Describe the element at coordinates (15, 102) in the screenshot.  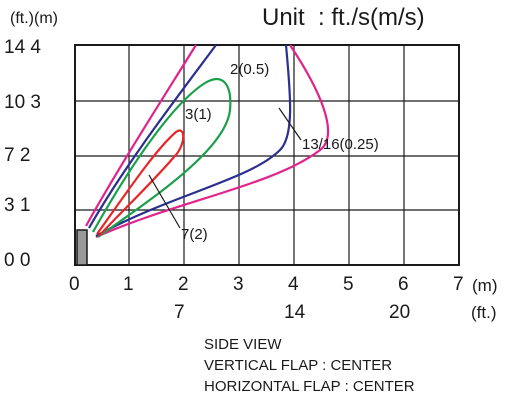
I see `y-tick-ft: 10` at that location.